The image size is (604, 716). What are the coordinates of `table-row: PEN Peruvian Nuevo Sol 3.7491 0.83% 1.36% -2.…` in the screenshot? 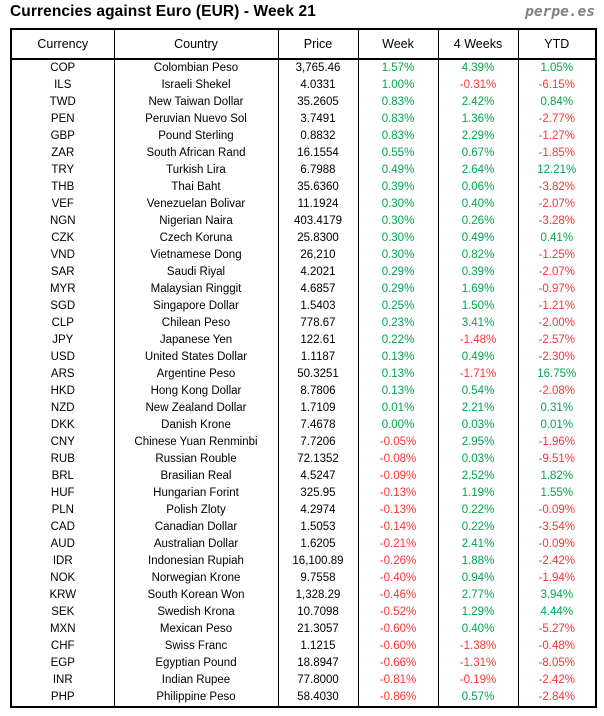 It's located at (303, 119).